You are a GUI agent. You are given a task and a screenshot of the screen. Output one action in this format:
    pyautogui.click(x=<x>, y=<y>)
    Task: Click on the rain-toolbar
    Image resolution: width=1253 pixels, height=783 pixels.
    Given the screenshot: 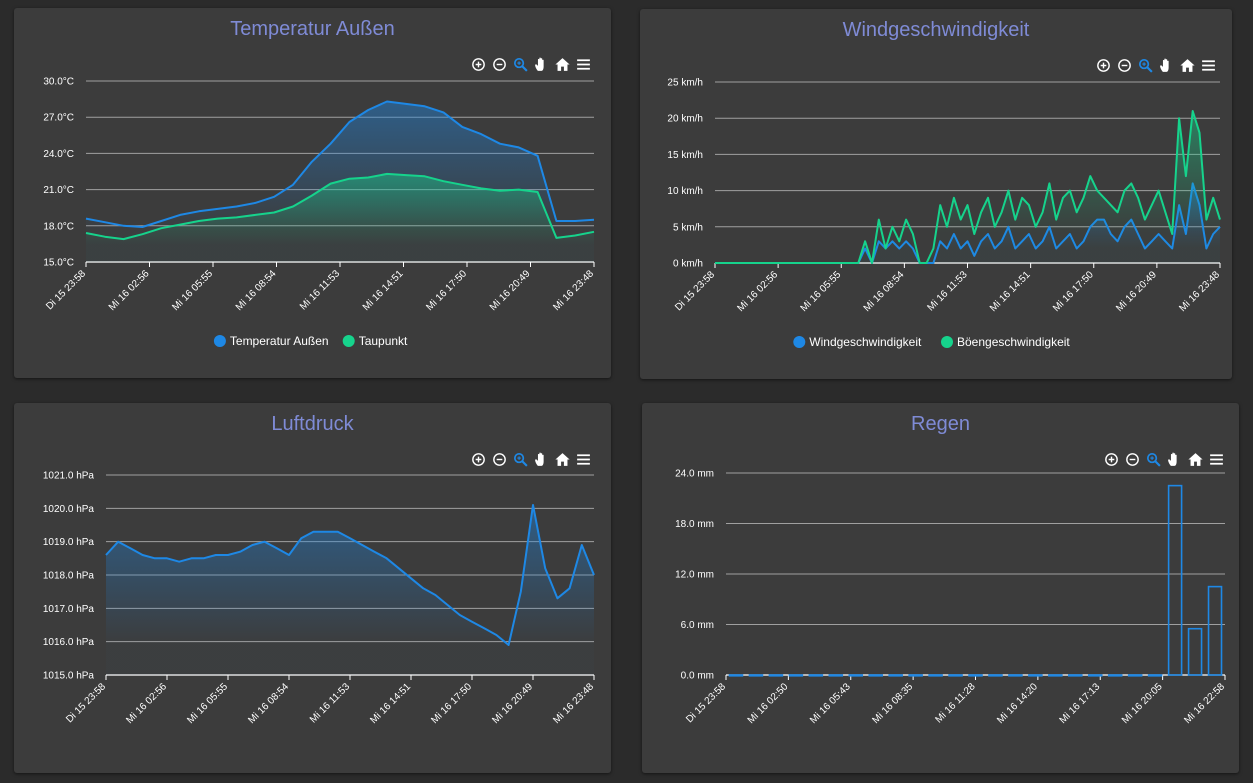 What is the action you would take?
    pyautogui.click(x=1164, y=459)
    